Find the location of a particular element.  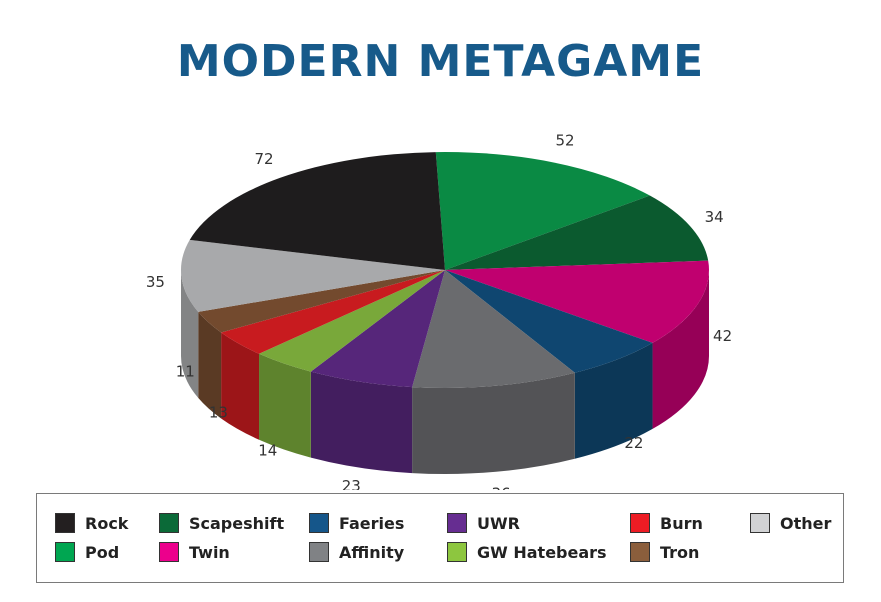

pie-slice-gw-hatebears is located at coordinates (352, 321).